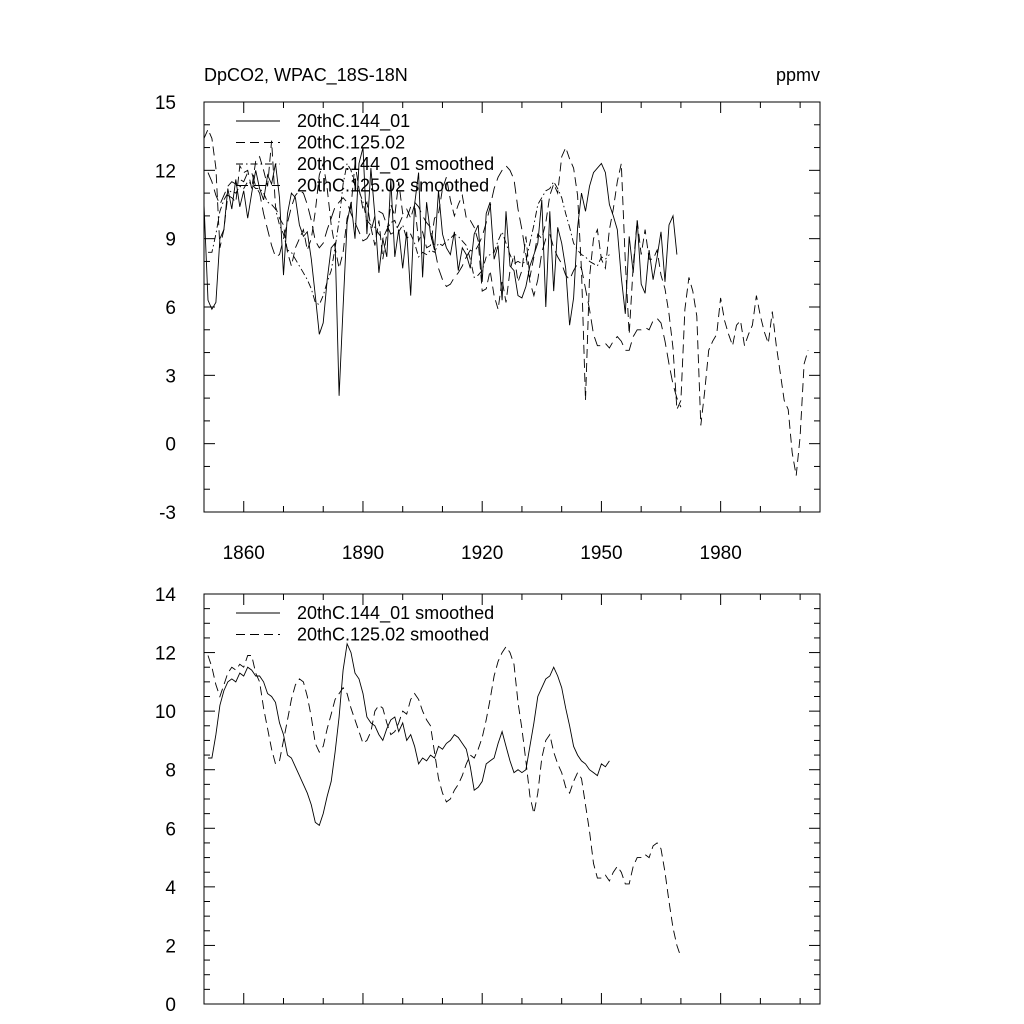 The height and width of the screenshot is (1024, 1024). Describe the element at coordinates (353, 121) in the screenshot. I see `legend-label: 20thC.144_01` at that location.